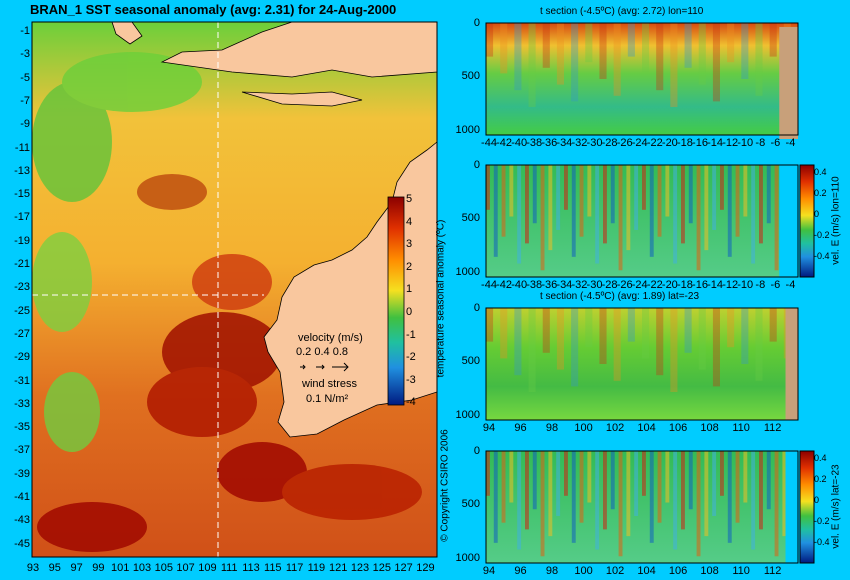 This screenshot has width=850, height=580. Describe the element at coordinates (22, 520) in the screenshot. I see `map-lat-tick: -43` at that location.